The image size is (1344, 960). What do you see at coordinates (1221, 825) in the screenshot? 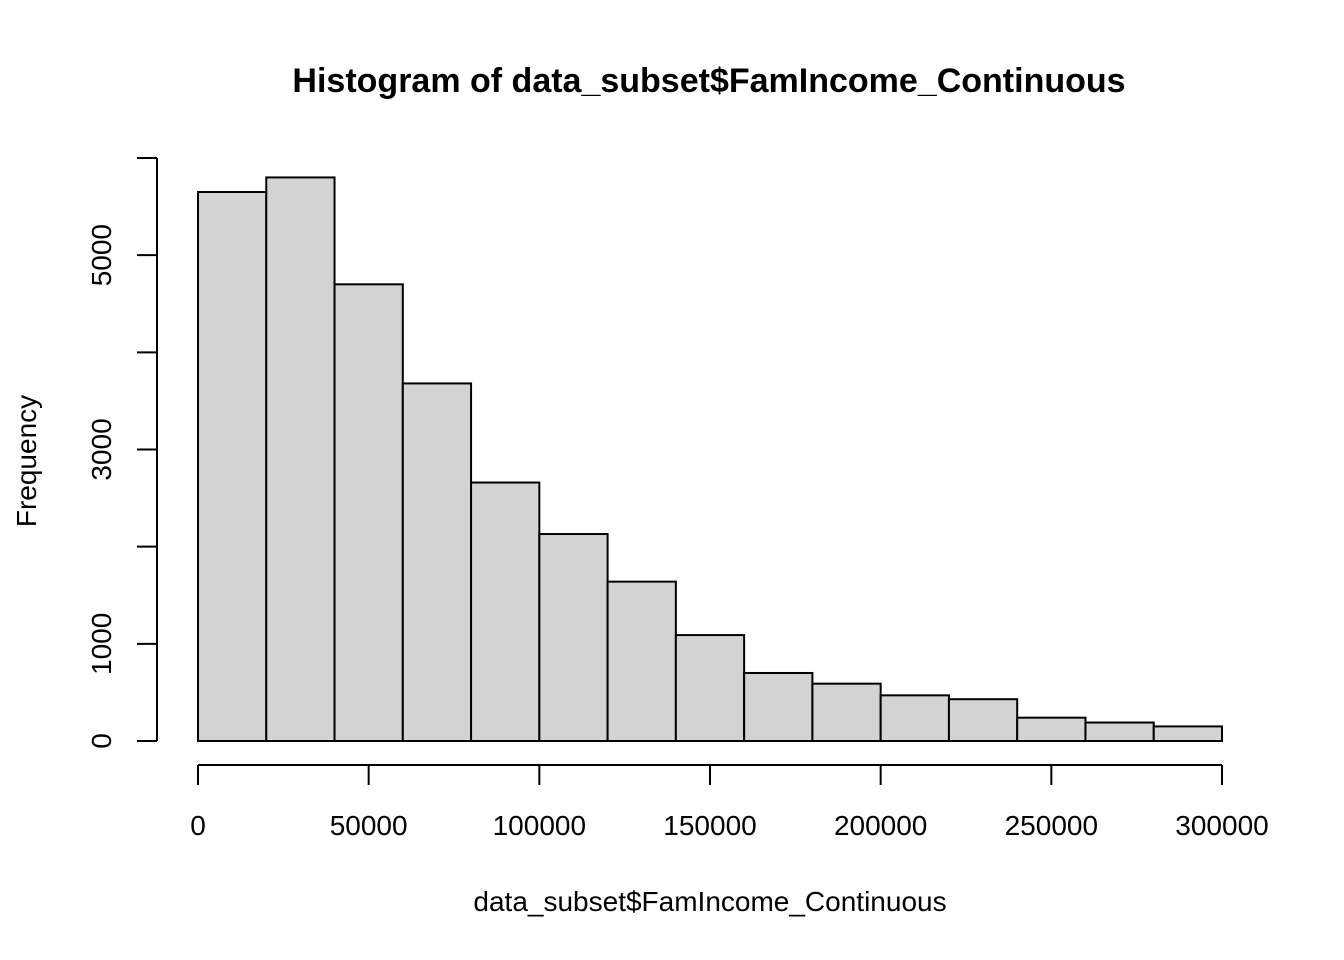
I see `x-tick-label: 300000` at bounding box center [1221, 825].